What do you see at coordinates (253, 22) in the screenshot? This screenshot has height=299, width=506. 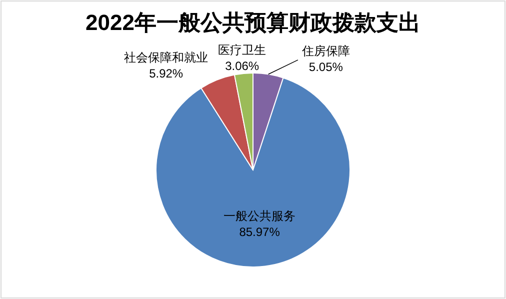 I see `chart-title: 2022年一般公共预算财政拨款支出` at bounding box center [253, 22].